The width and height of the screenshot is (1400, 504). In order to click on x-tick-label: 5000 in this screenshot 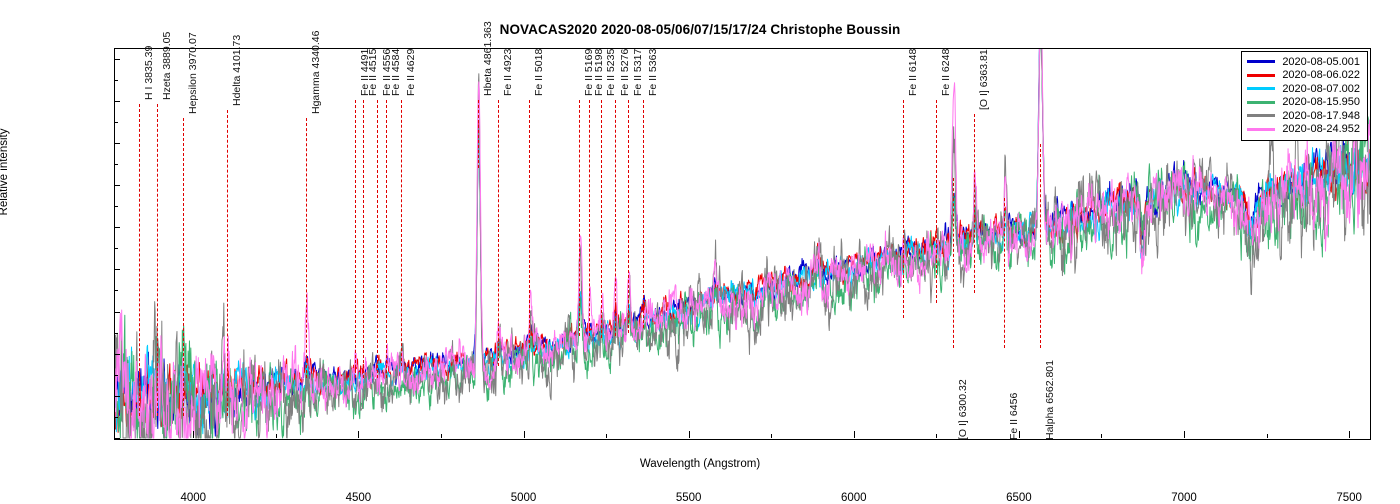, I will do `click(523, 498)`.